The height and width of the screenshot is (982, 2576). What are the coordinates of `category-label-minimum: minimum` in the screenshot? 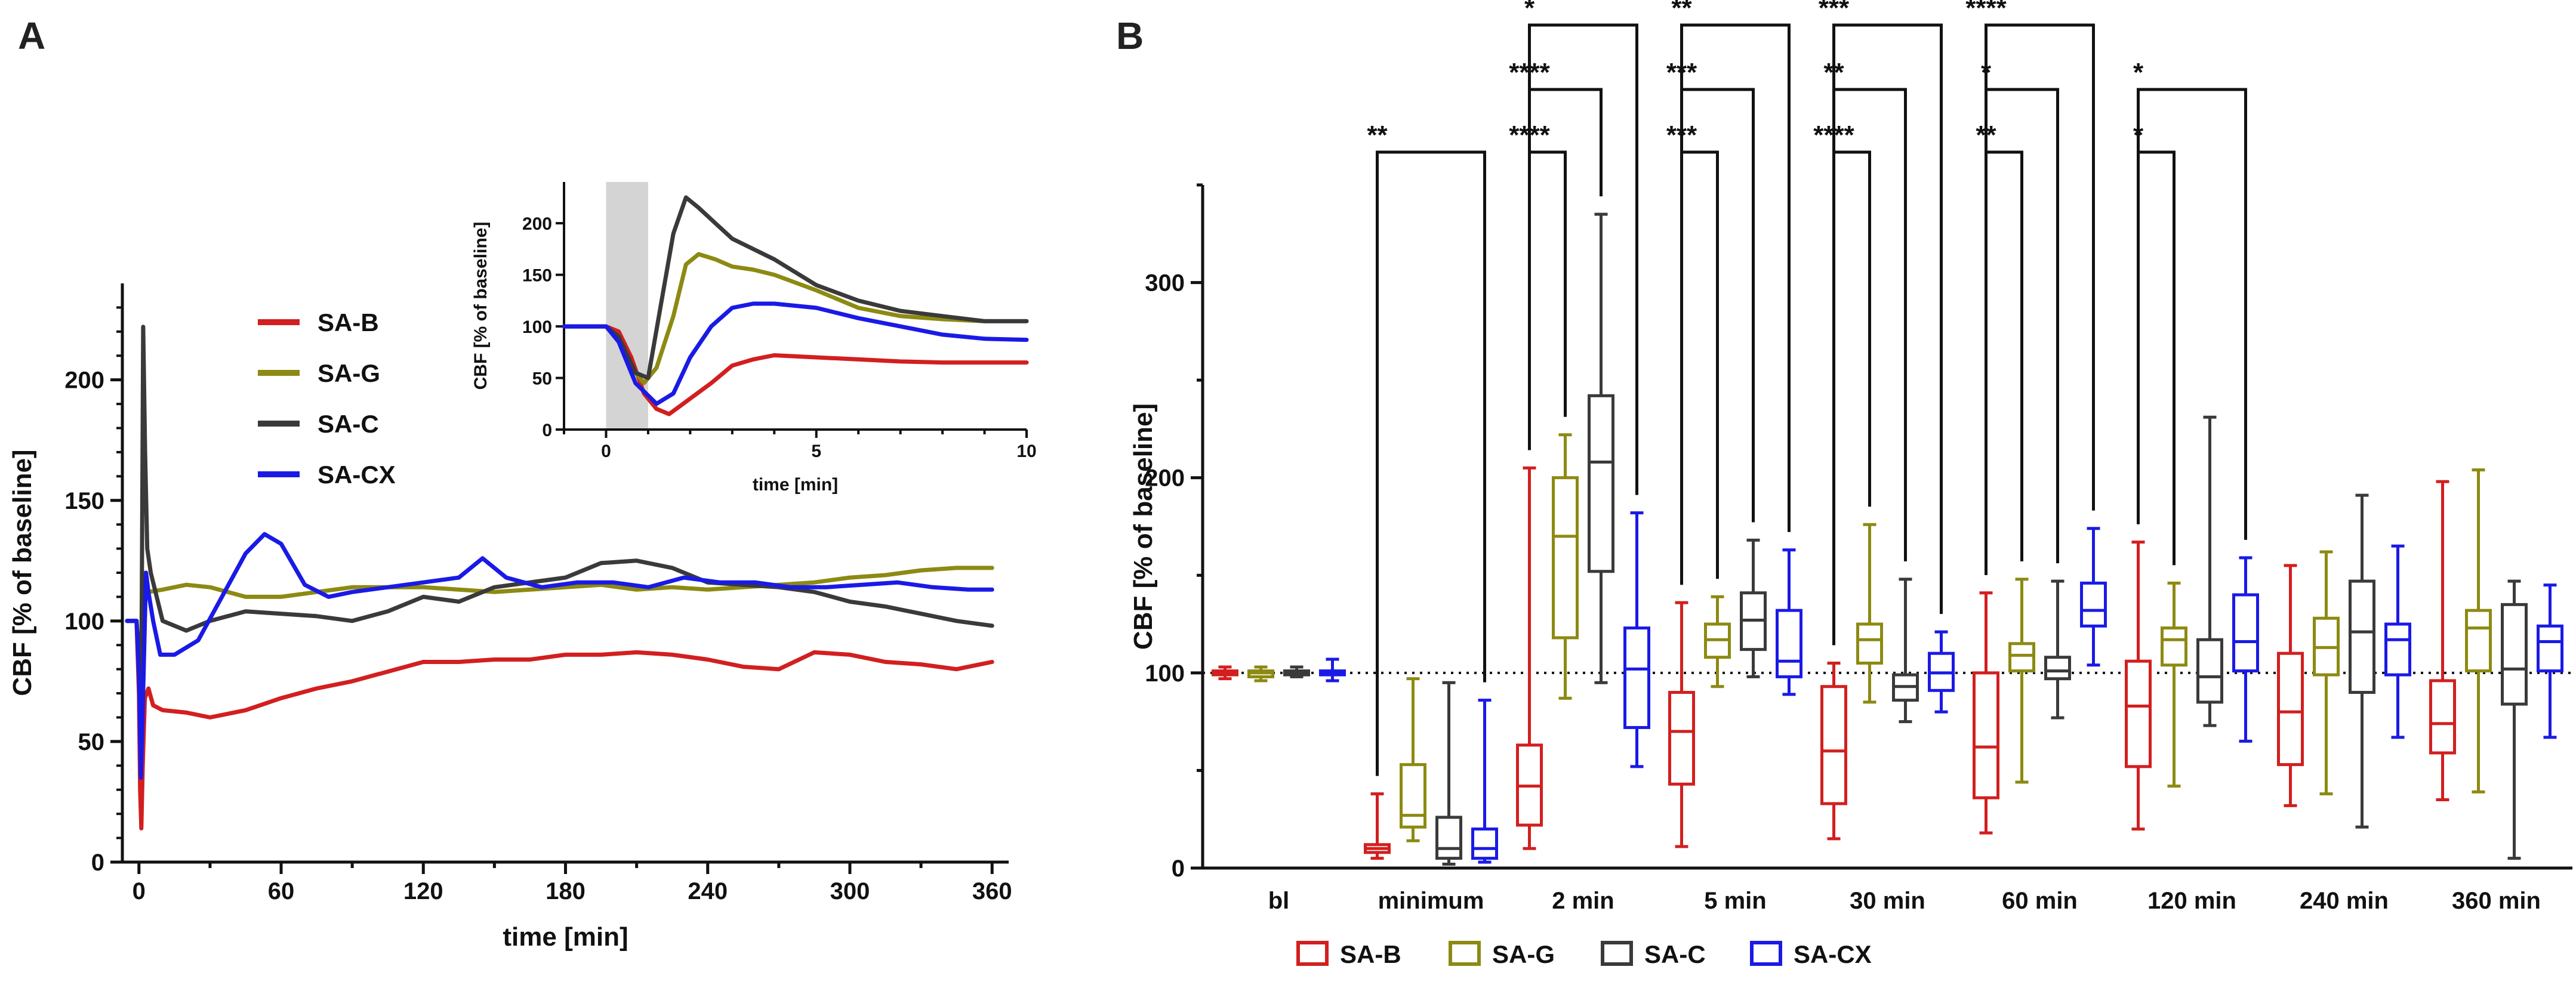 It's located at (1431, 901).